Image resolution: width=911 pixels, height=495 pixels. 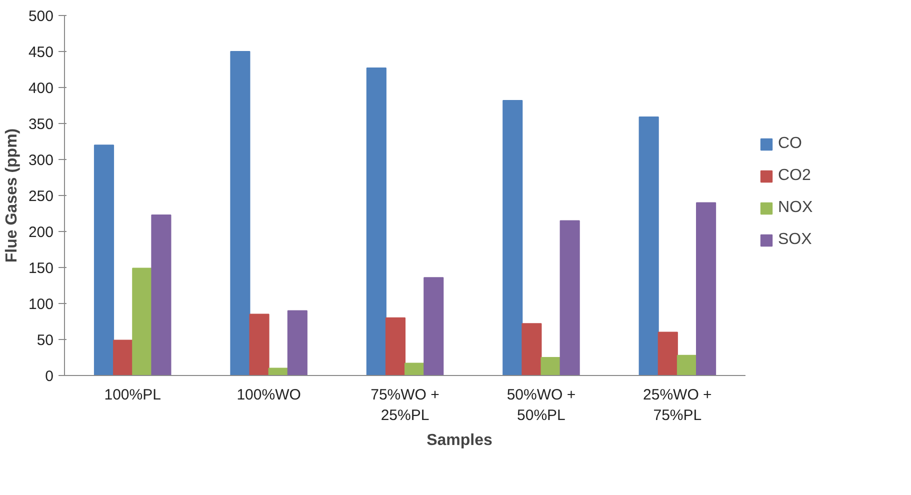 I want to click on y-tick-label: 350, so click(x=41, y=124).